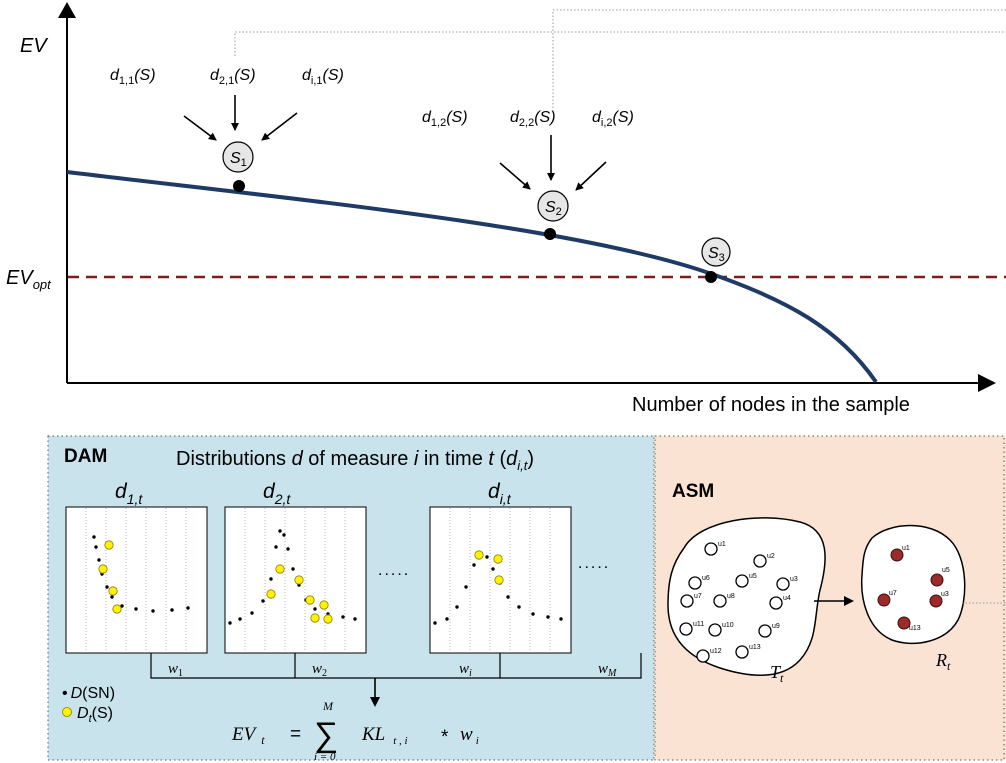 The image size is (1006, 763). I want to click on node-label-u4: u4, so click(787, 598).